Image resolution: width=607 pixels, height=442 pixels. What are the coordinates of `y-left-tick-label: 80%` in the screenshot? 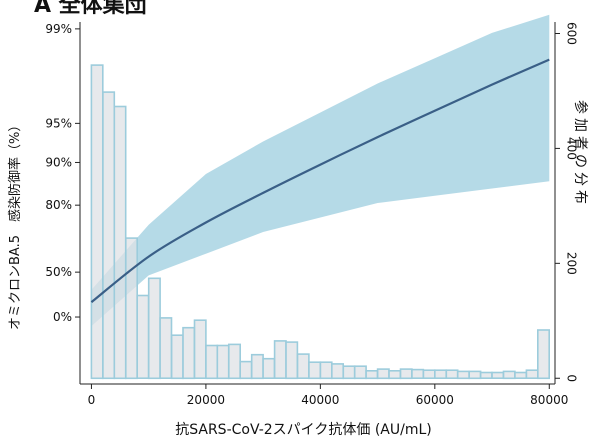 It's located at (58, 205).